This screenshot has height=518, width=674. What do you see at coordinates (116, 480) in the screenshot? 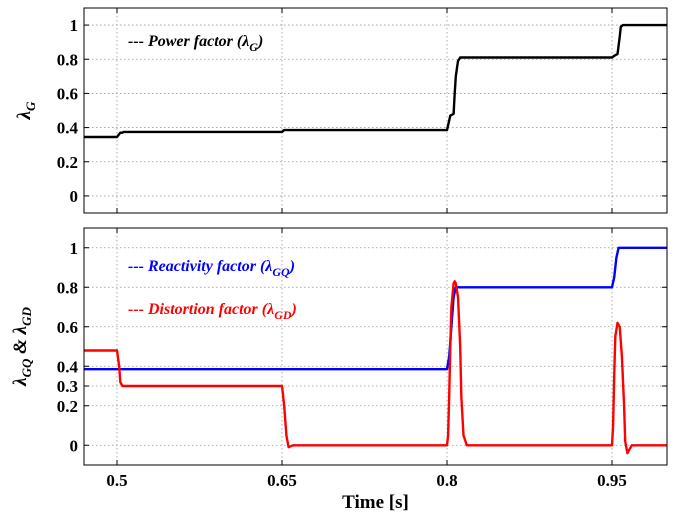
I see `x-tick-label: 0.5` at bounding box center [116, 480].